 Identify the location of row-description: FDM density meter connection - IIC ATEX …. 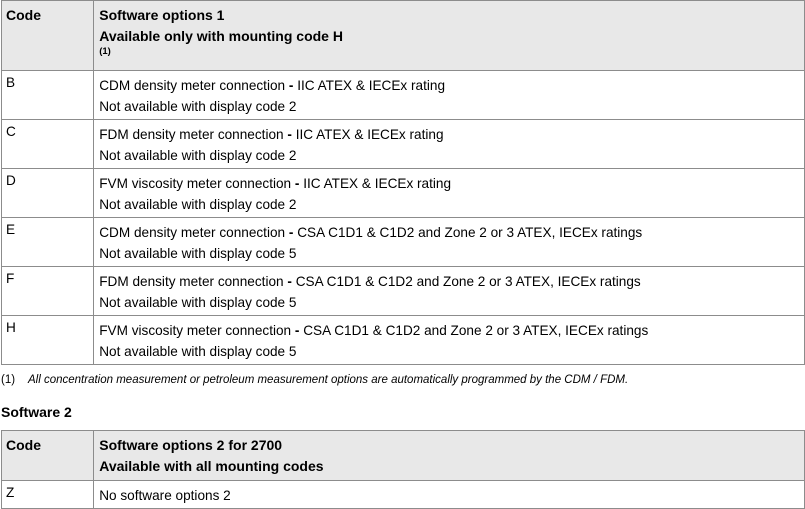
(449, 144).